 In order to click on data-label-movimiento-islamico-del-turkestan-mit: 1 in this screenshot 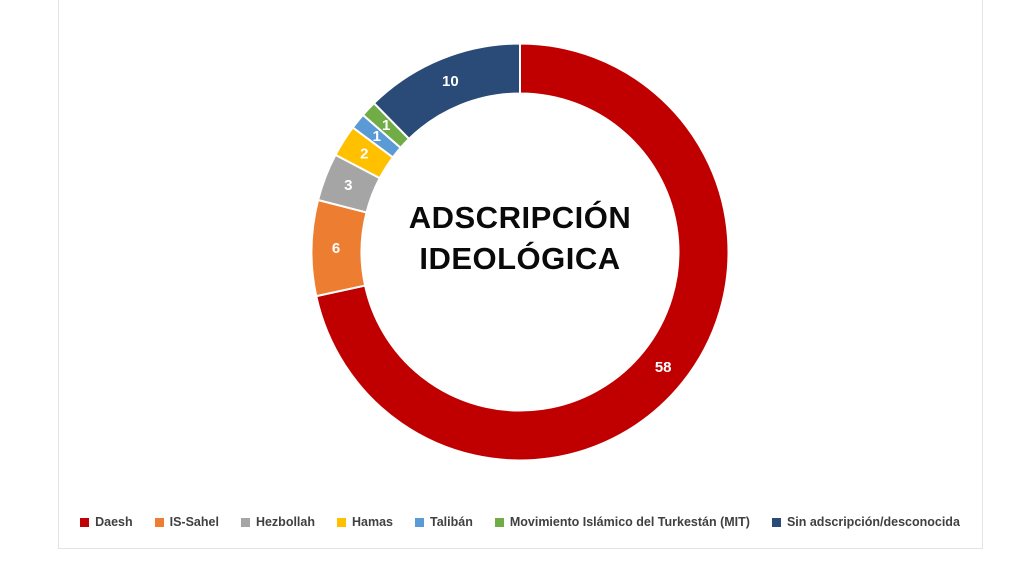, I will do `click(386, 125)`.